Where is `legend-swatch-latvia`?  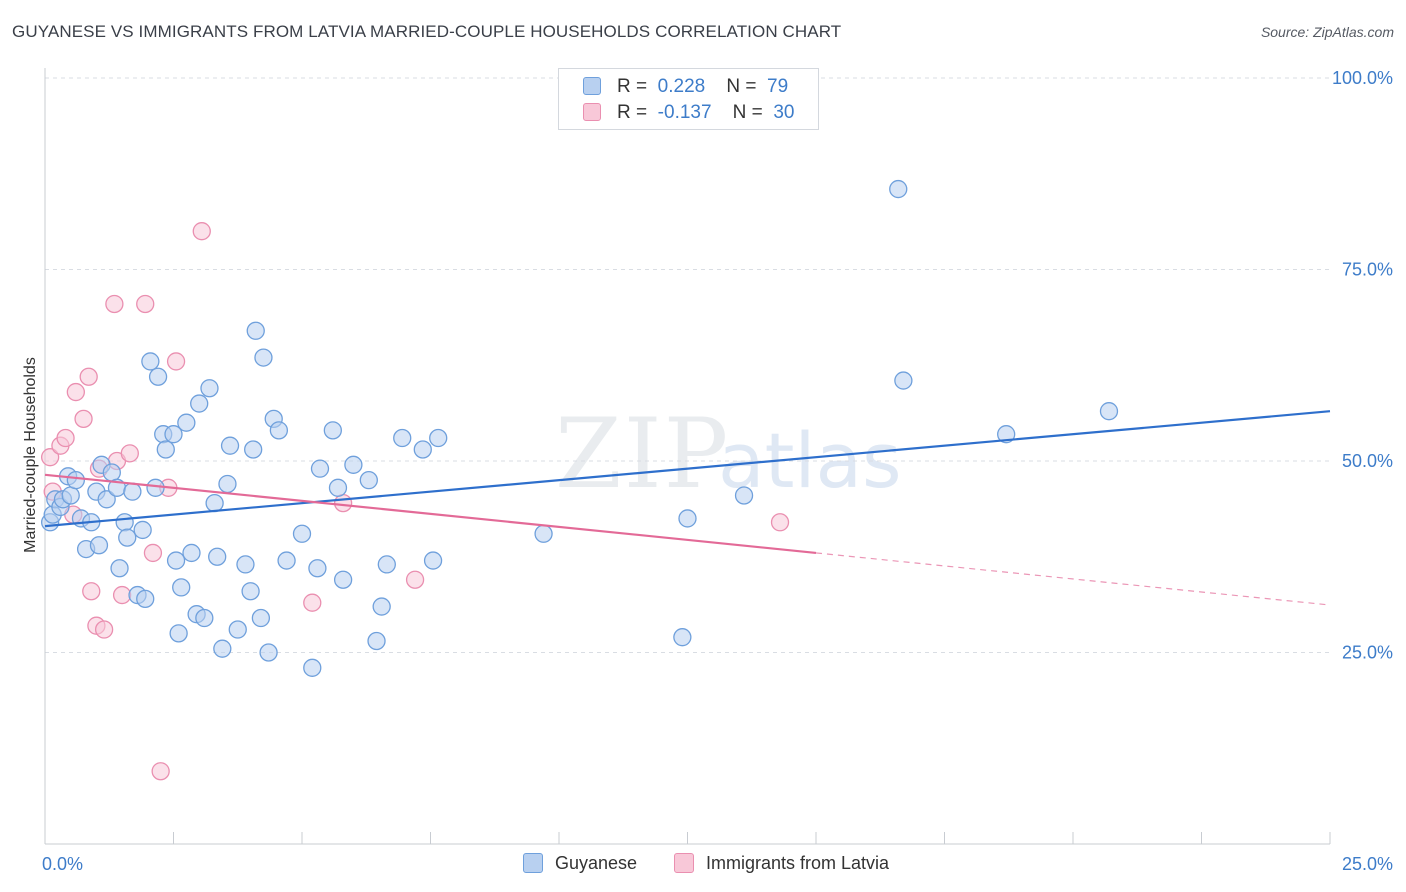 legend-swatch-latvia is located at coordinates (592, 112).